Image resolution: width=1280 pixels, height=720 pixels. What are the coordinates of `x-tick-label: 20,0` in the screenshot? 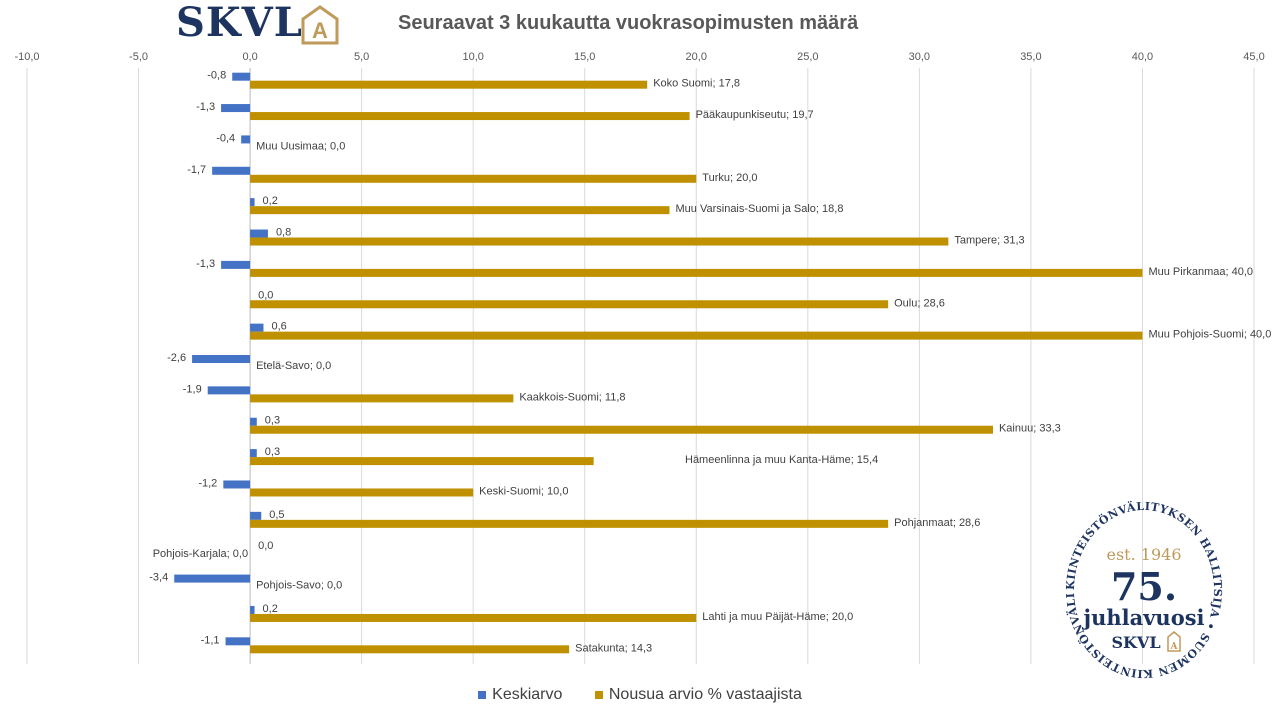 It's located at (696, 57).